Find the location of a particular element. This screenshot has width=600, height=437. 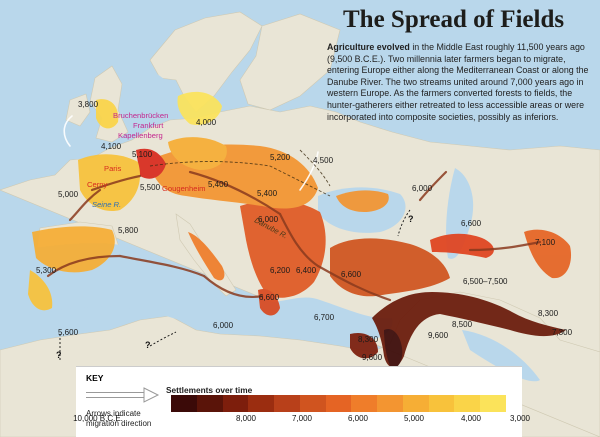

date-label: 6,500–7,500 is located at coordinates (485, 281).